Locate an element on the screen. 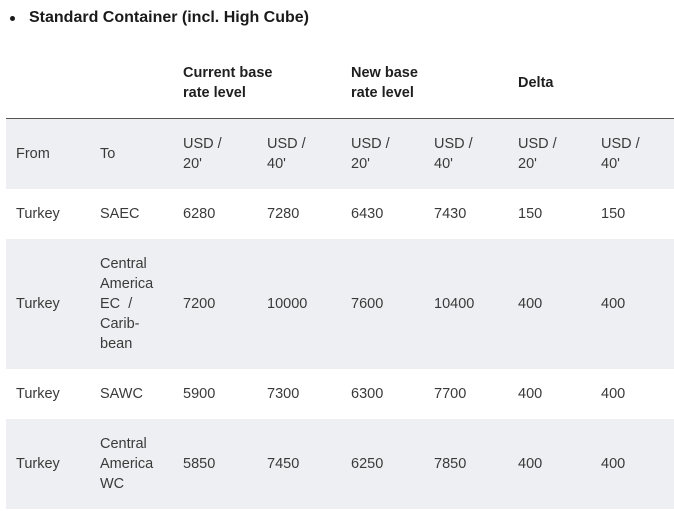  to-line: Carib- is located at coordinates (120, 324).